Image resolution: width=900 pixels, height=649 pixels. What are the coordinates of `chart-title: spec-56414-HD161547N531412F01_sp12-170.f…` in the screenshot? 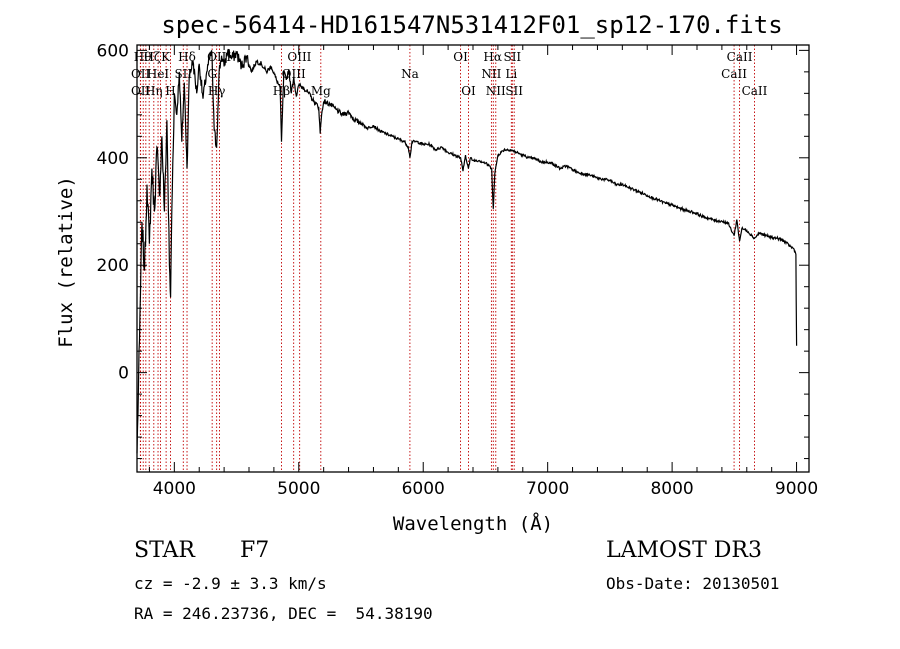 It's located at (471, 25).